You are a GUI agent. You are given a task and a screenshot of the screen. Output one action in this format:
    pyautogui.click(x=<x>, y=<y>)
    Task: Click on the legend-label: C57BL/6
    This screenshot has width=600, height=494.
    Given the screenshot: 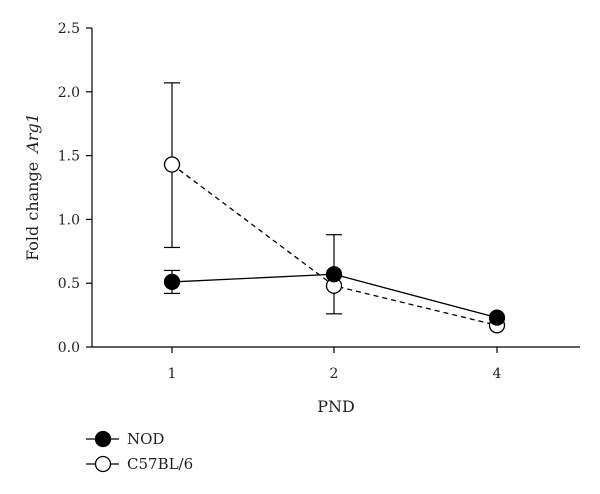 What is the action you would take?
    pyautogui.click(x=160, y=464)
    